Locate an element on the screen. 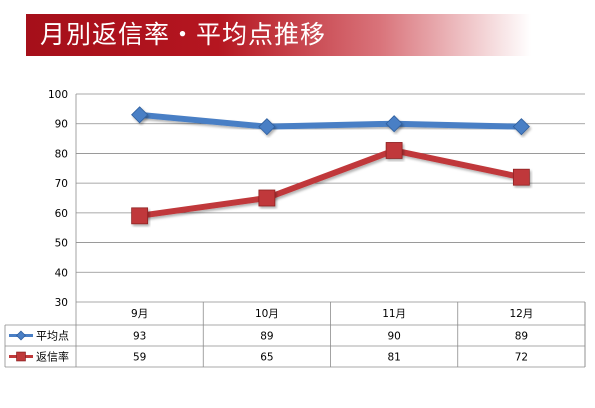 This screenshot has width=595, height=408. table-cell-reply-rate: 72 is located at coordinates (521, 358).